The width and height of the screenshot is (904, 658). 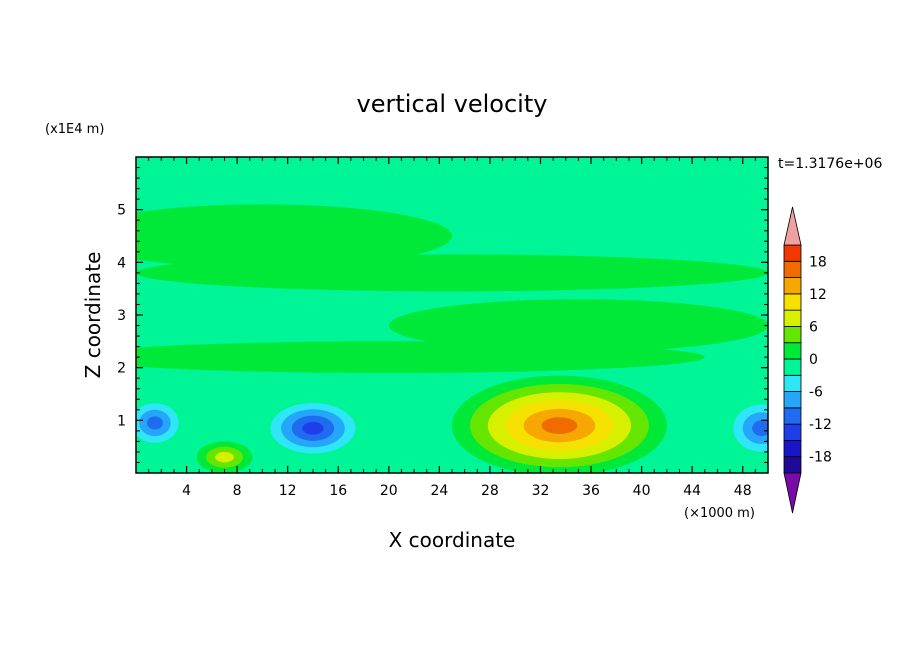 I want to click on chart-title: vertical velocity, so click(x=452, y=104).